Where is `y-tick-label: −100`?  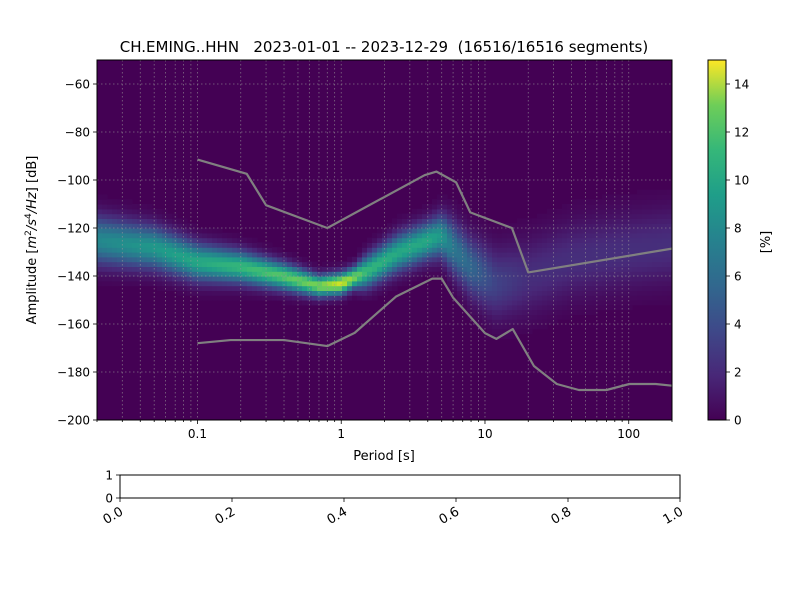
y-tick-label: −100 is located at coordinates (73, 181).